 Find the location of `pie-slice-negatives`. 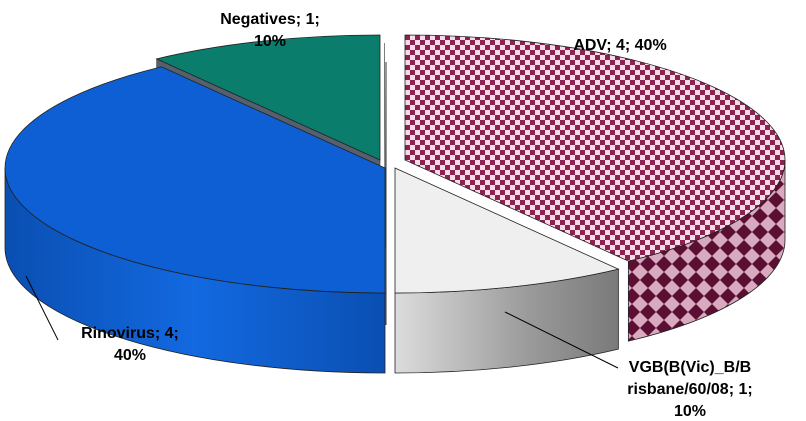

pie-slice-negatives is located at coordinates (268, 97).